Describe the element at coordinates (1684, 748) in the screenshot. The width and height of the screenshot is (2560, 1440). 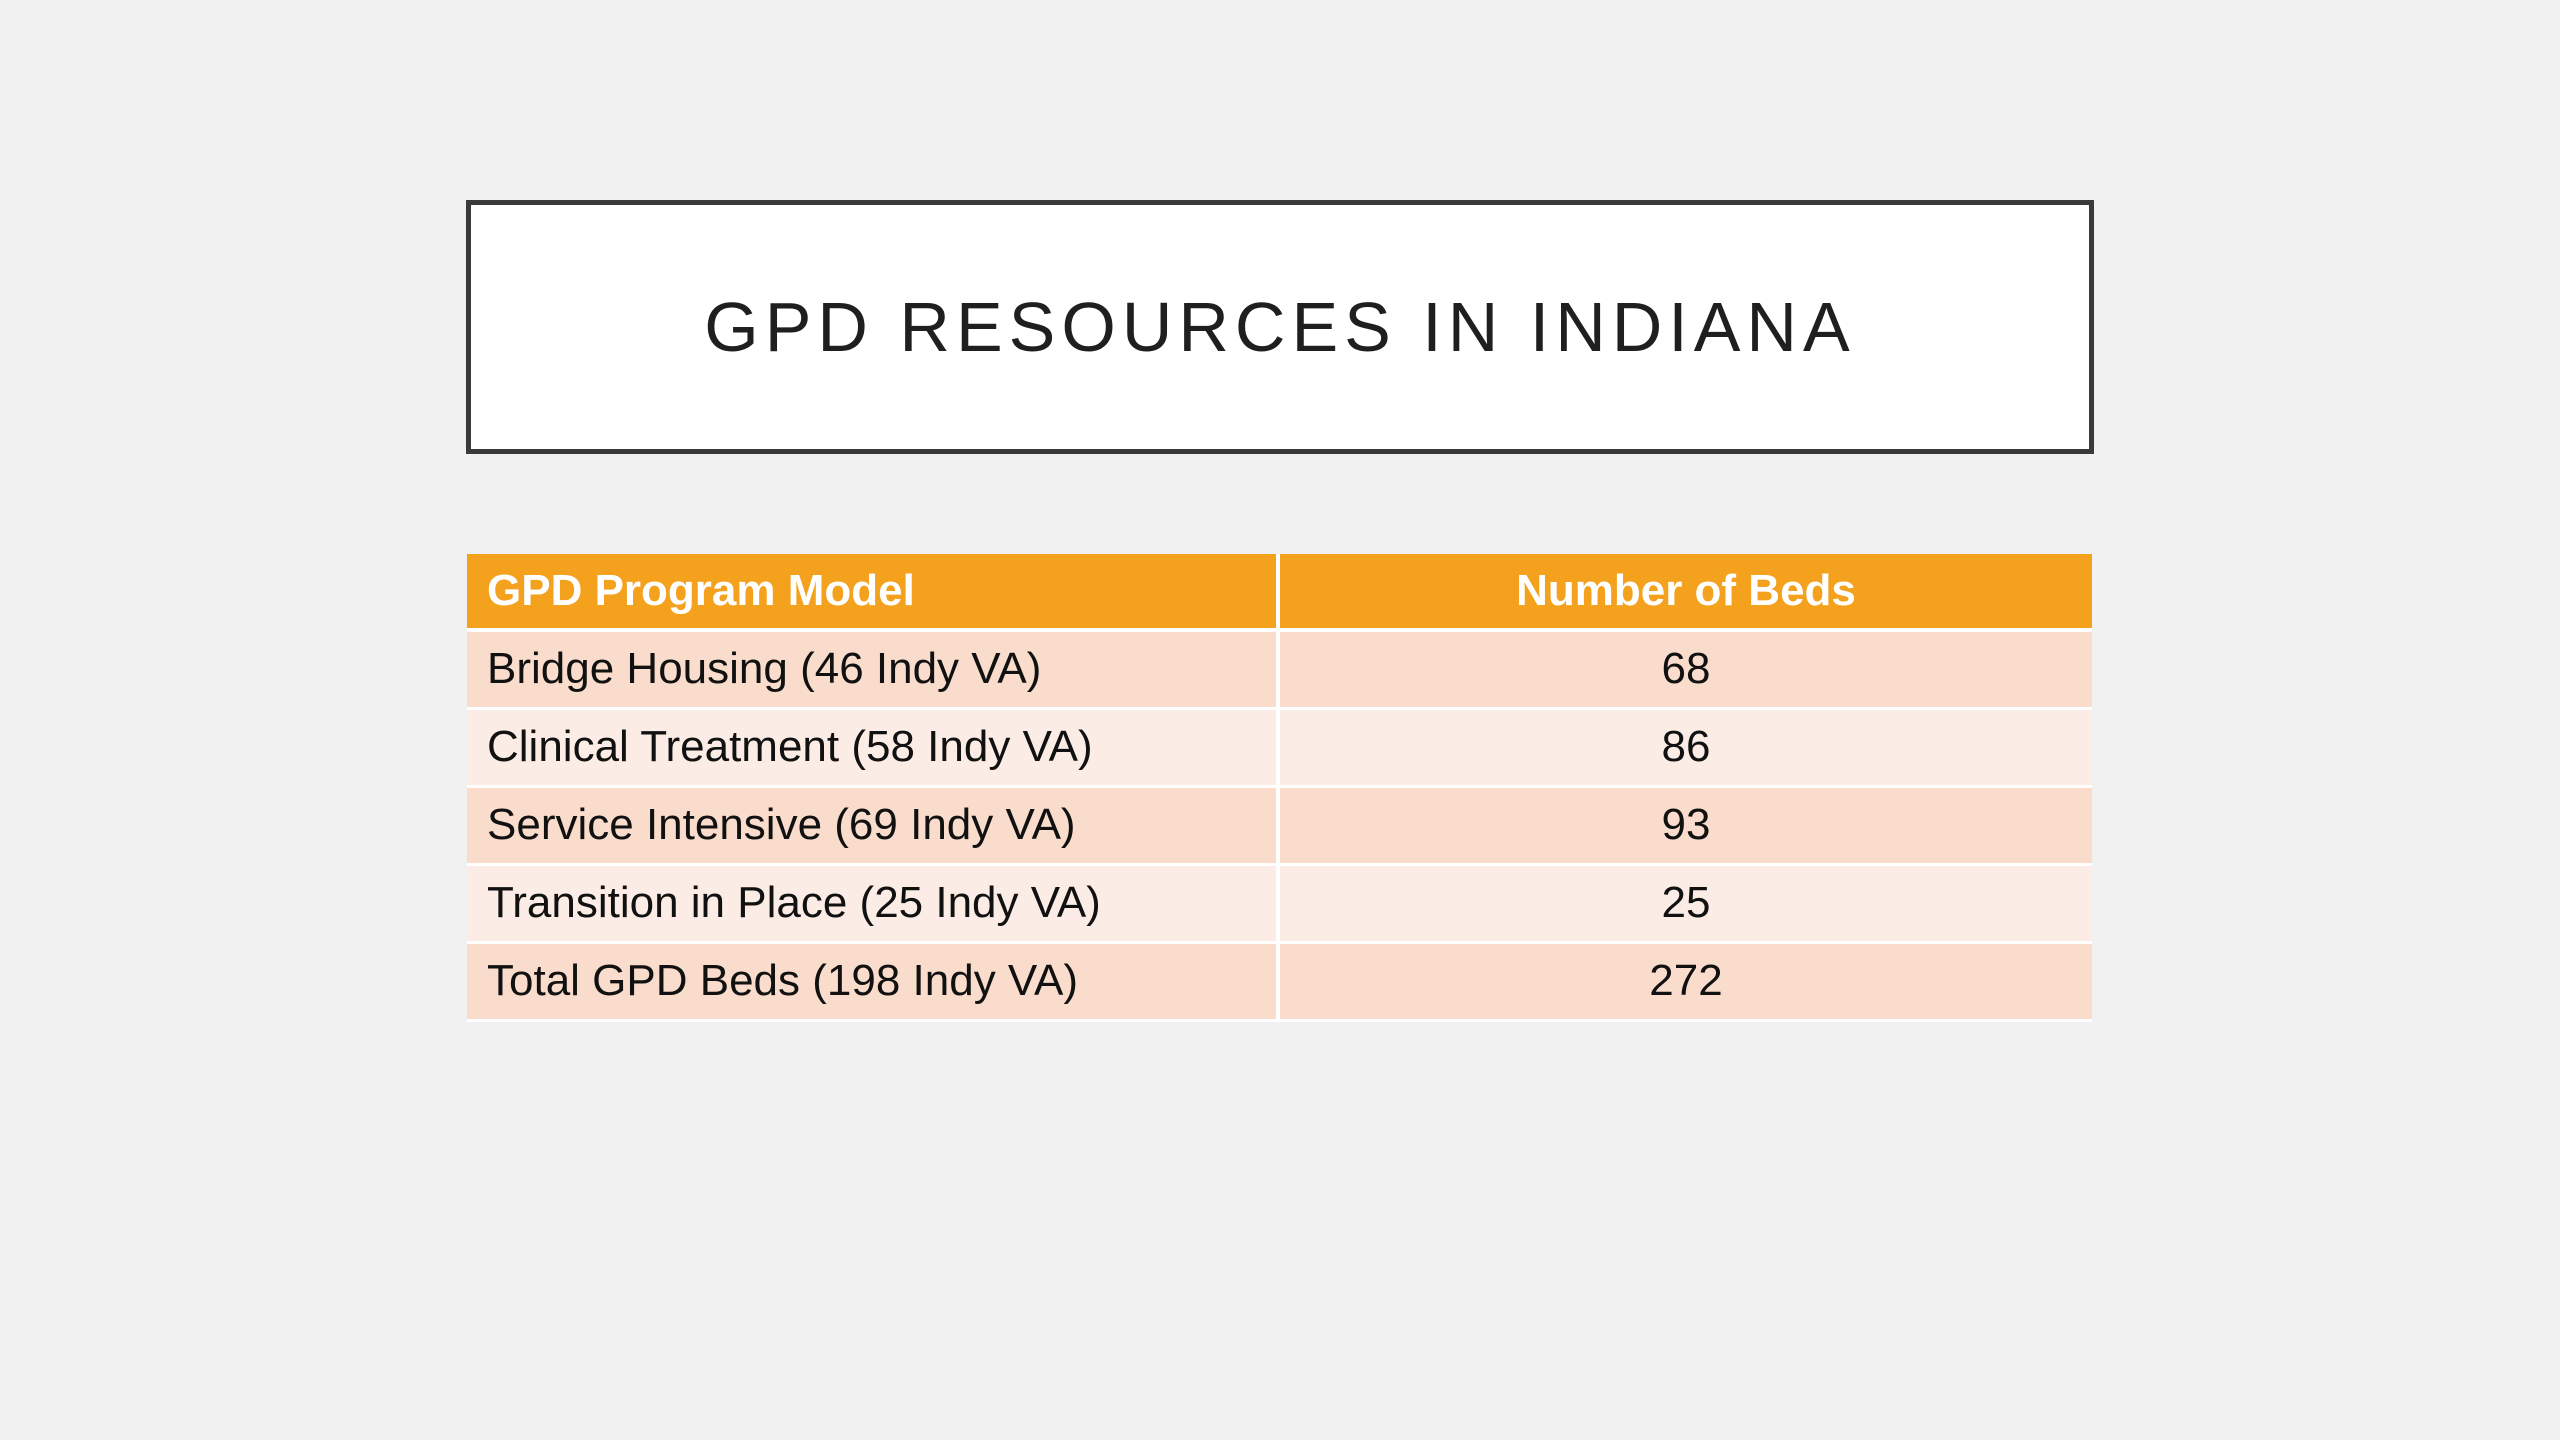
I see `row-number-of-beds: 86` at that location.